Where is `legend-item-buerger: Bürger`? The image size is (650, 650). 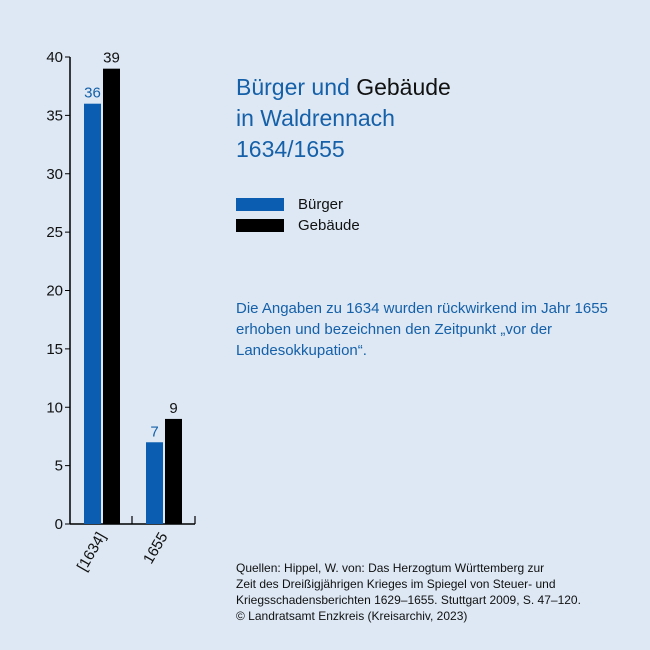
legend-item-buerger: Bürger is located at coordinates (298, 204).